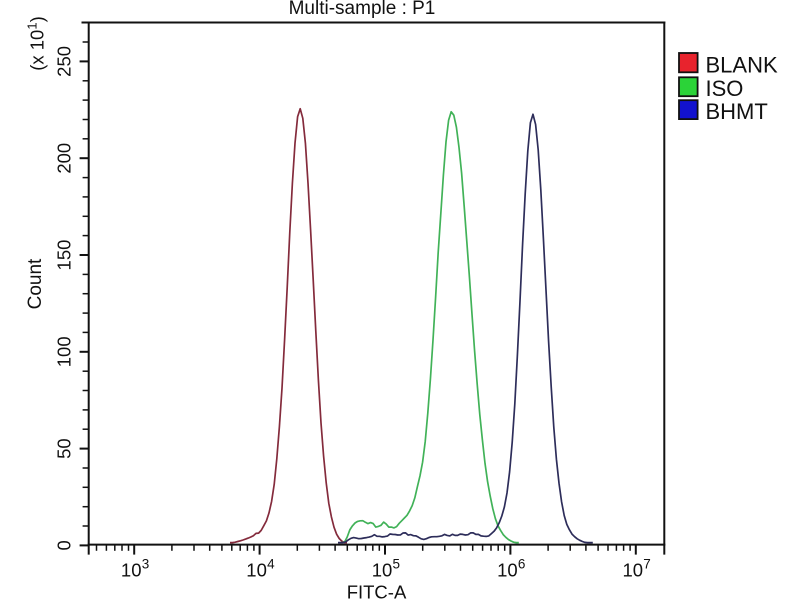 This screenshot has height=600, width=800. Describe the element at coordinates (271, 564) in the screenshot. I see `svg-text: 4` at that location.